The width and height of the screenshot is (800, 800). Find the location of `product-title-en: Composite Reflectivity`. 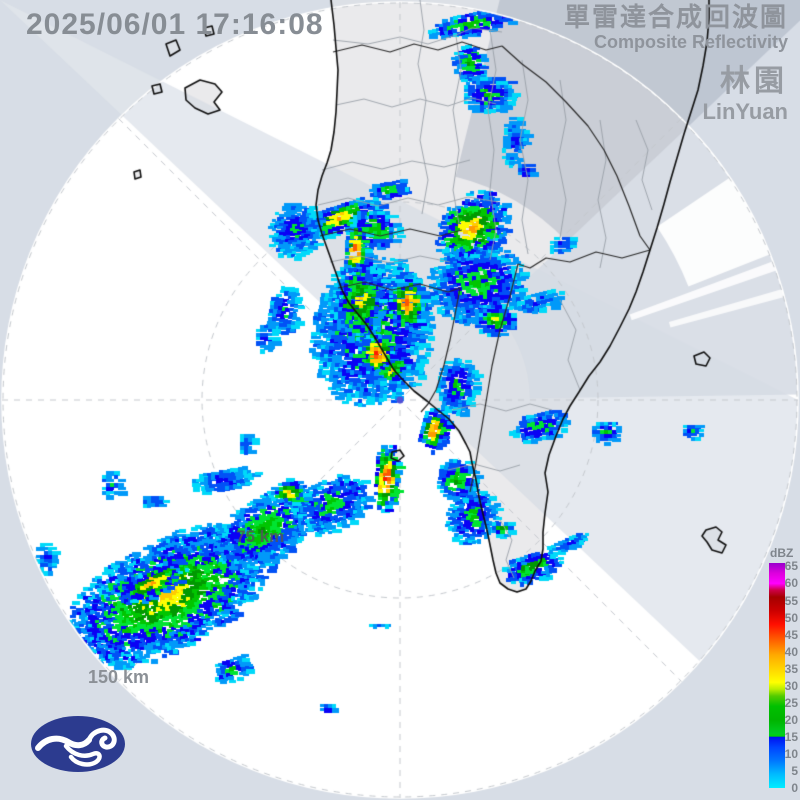

product-title-en: Composite Reflectivity is located at coordinates (690, 42).